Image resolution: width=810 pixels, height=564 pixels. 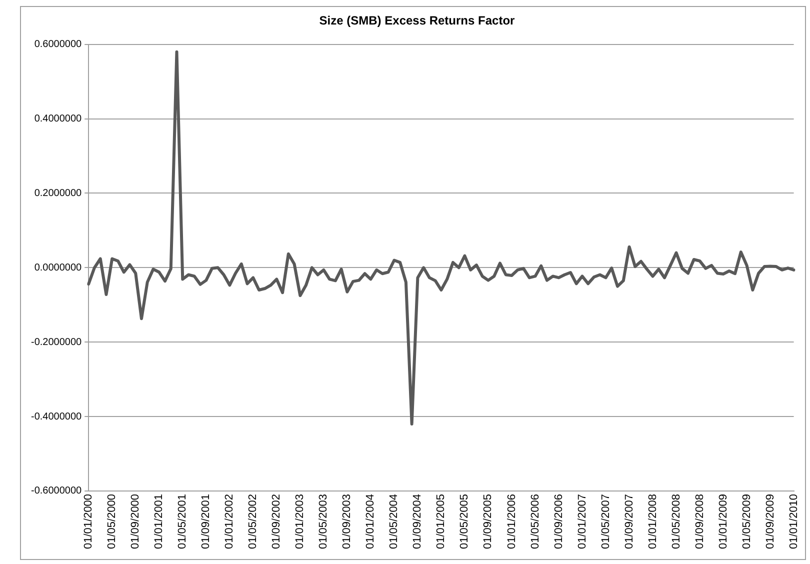 I want to click on x-tick-label: 01/05/2003, so click(x=324, y=522).